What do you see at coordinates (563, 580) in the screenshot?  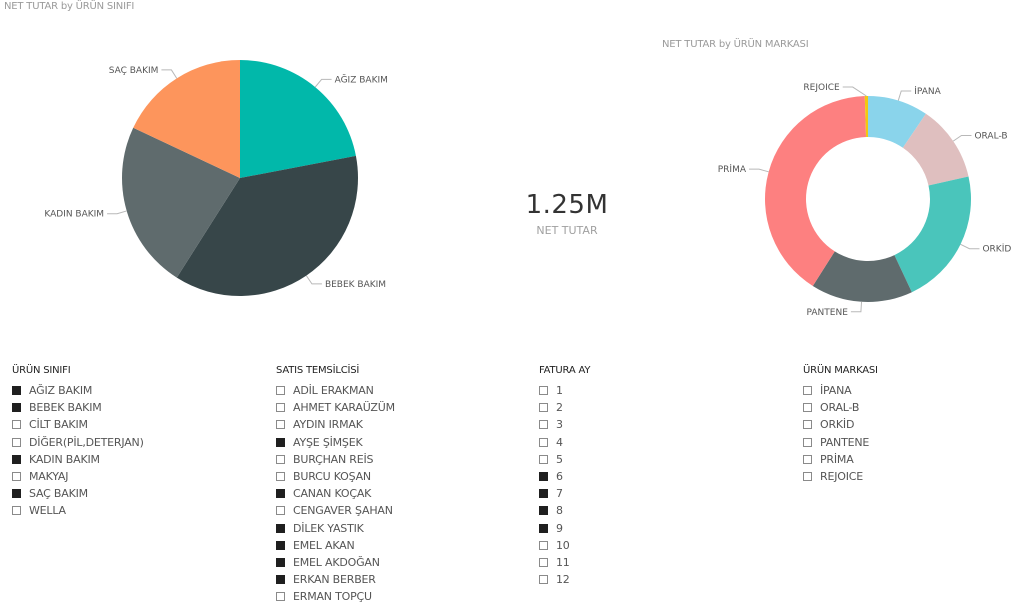 I see `slicer-item-label: 12` at bounding box center [563, 580].